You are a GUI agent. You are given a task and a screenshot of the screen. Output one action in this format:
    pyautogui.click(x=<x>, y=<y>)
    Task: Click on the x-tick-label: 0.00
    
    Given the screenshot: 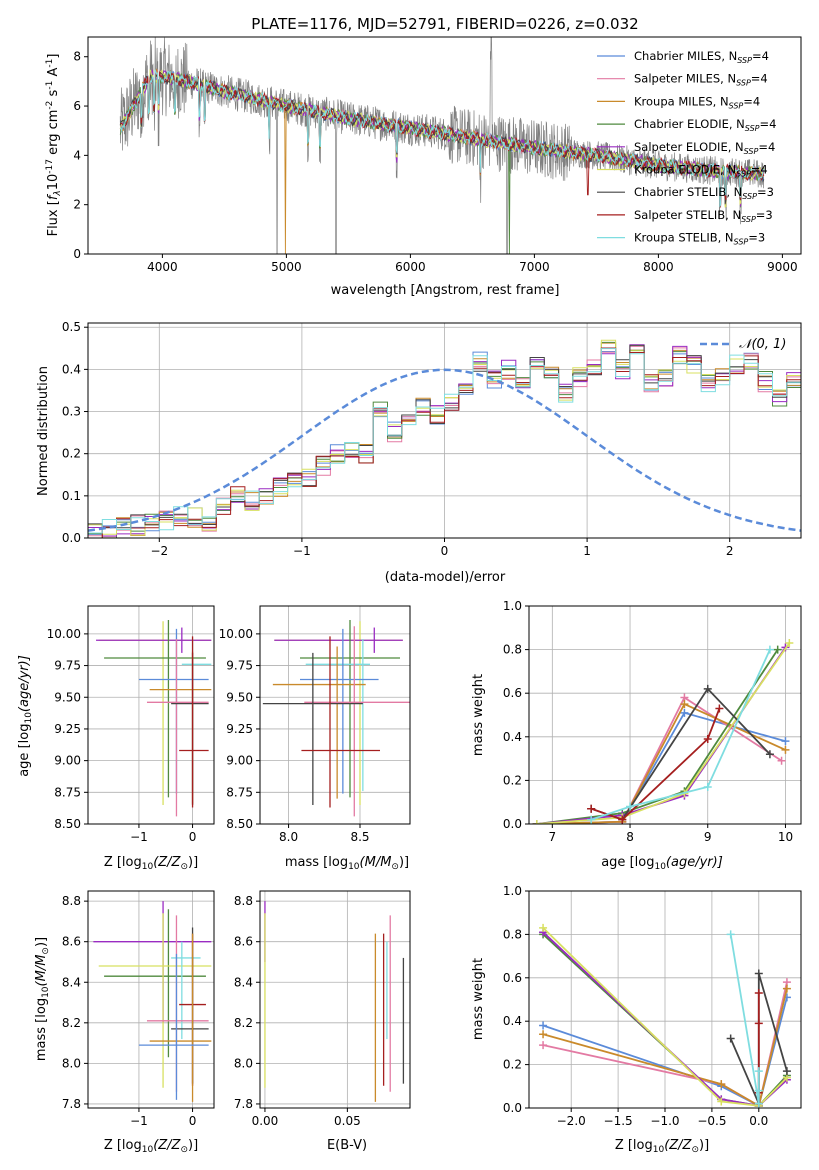 What is the action you would take?
    pyautogui.click(x=265, y=1121)
    